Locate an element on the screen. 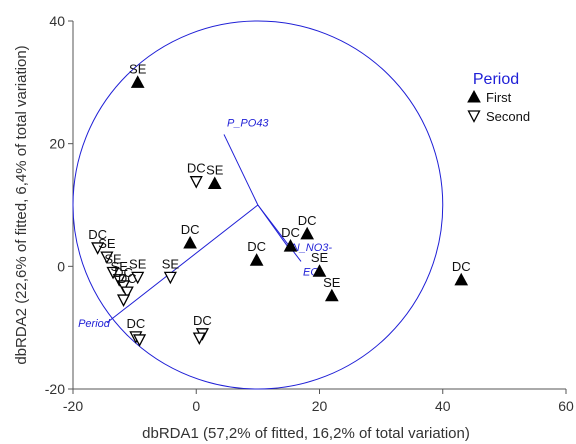 Image resolution: width=576 pixels, height=444 pixels. legend-label: First is located at coordinates (499, 97).